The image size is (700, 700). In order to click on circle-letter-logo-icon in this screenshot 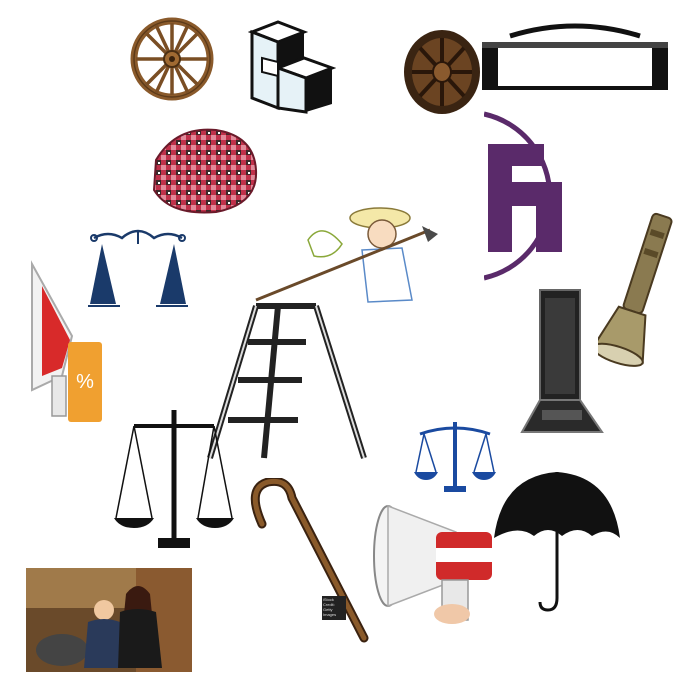, I will do `click(539, 196)`.